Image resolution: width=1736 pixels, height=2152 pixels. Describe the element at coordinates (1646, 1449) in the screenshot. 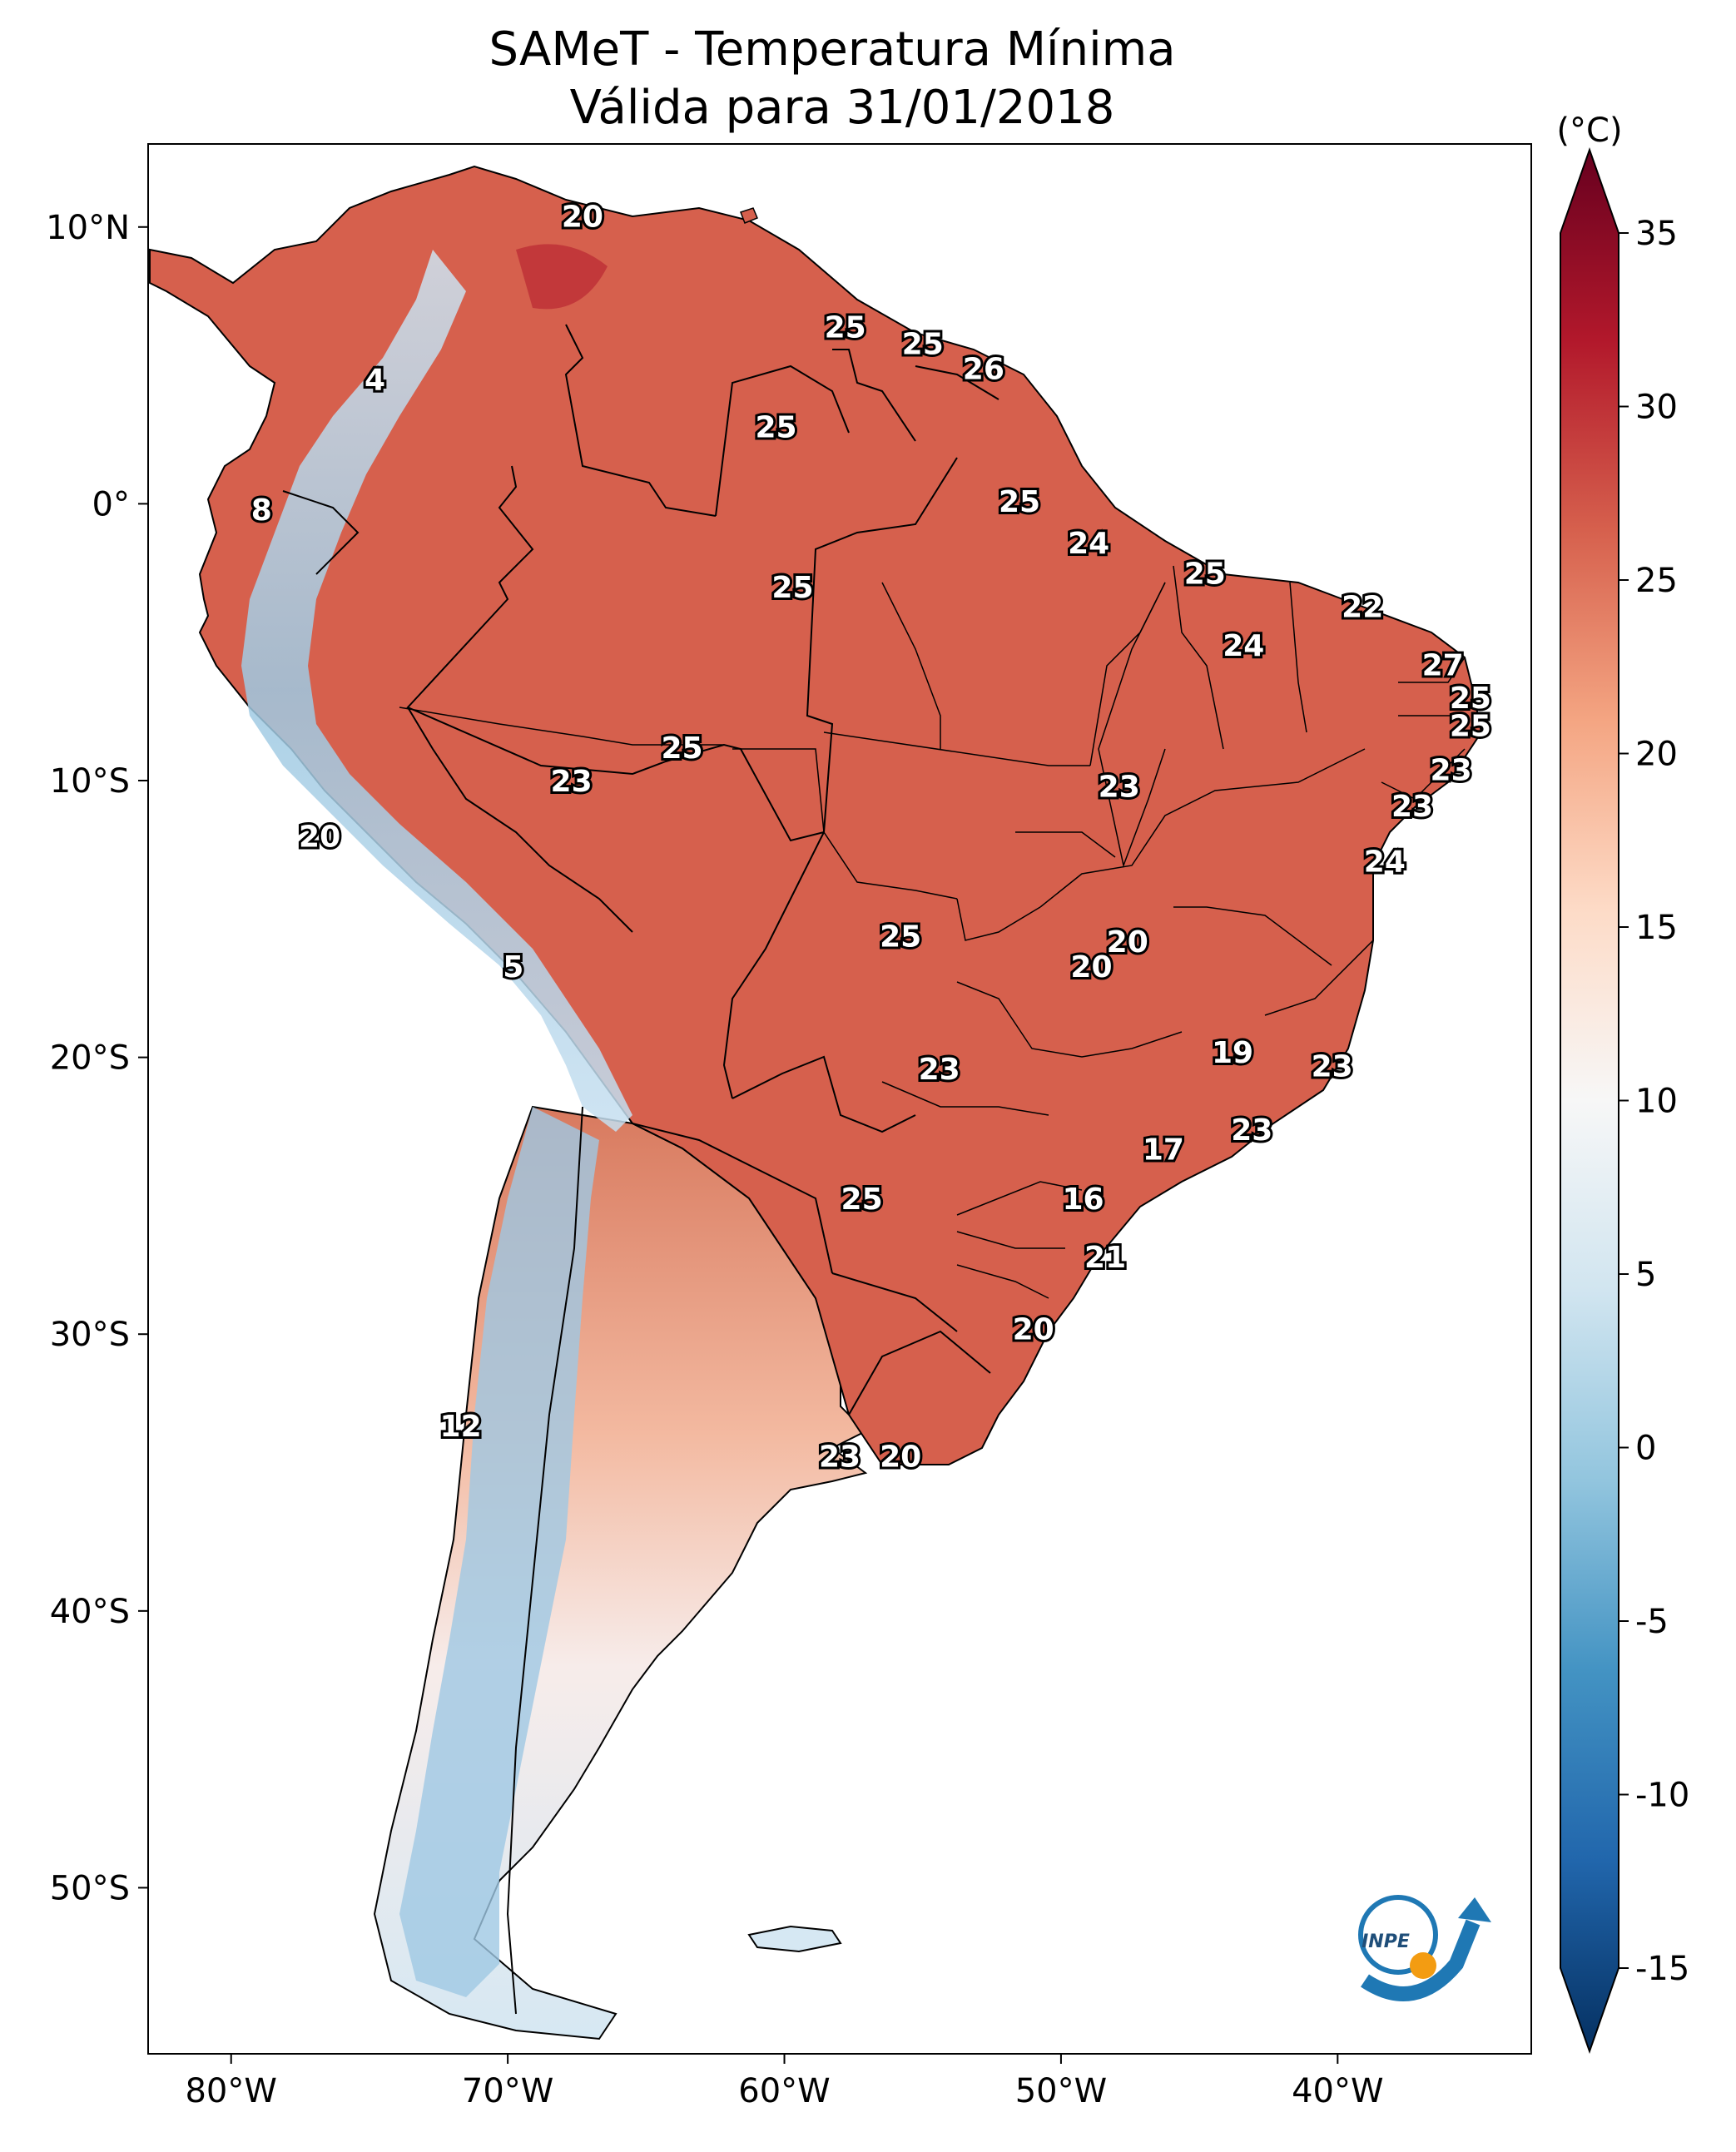

I see `colorbar-tick-label: 0` at that location.